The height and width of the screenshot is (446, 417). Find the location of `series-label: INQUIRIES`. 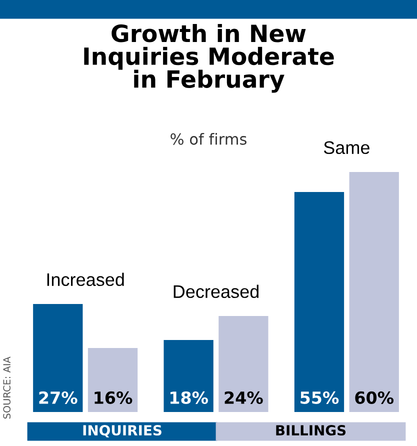

series-label: INQUIRIES is located at coordinates (122, 431).